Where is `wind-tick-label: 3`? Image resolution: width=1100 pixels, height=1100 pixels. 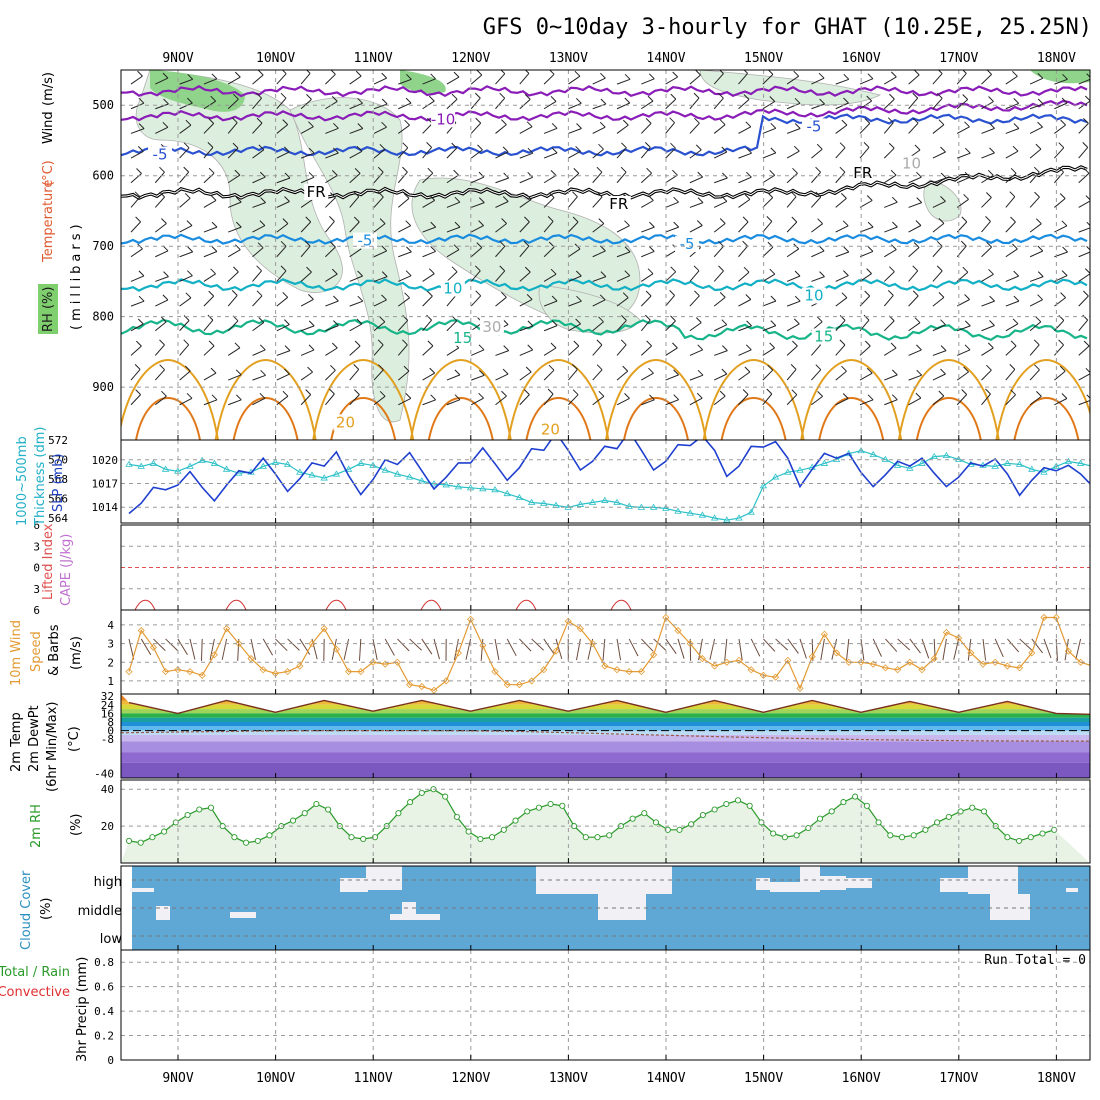
wind-tick-label: 3 is located at coordinates (110, 644).